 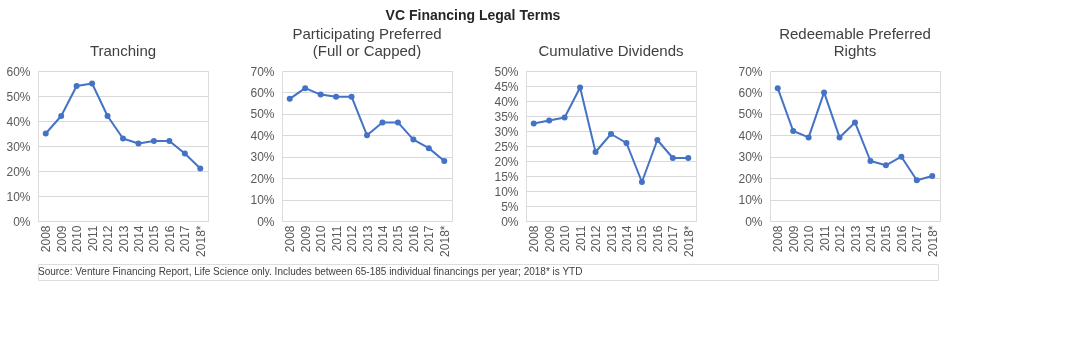 I want to click on chart-title: Redeemable Preferred Rights, so click(x=855, y=42).